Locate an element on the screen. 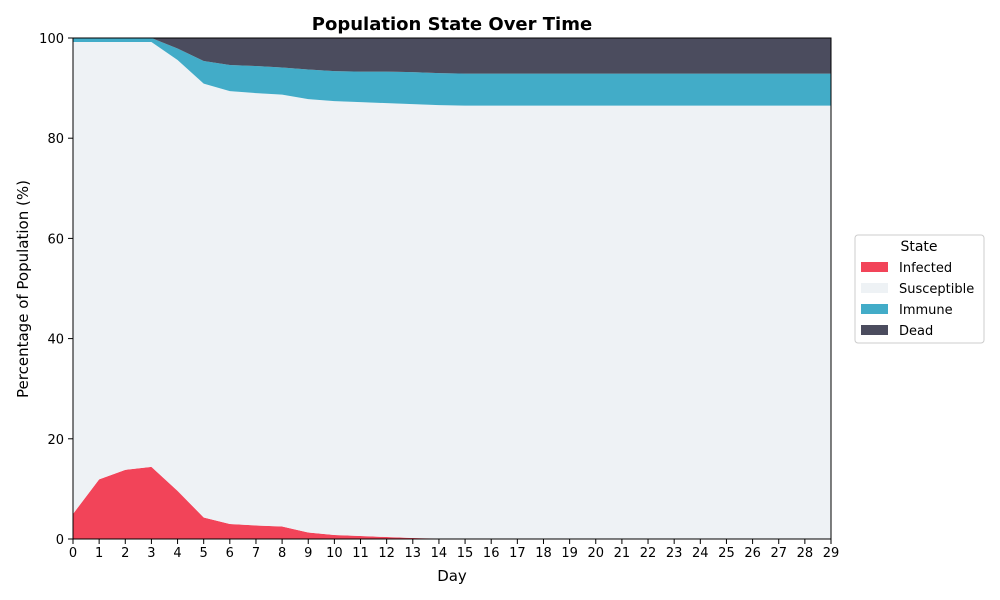 Image resolution: width=1000 pixels, height=600 pixels. legend-swatch-immune is located at coordinates (874, 309).